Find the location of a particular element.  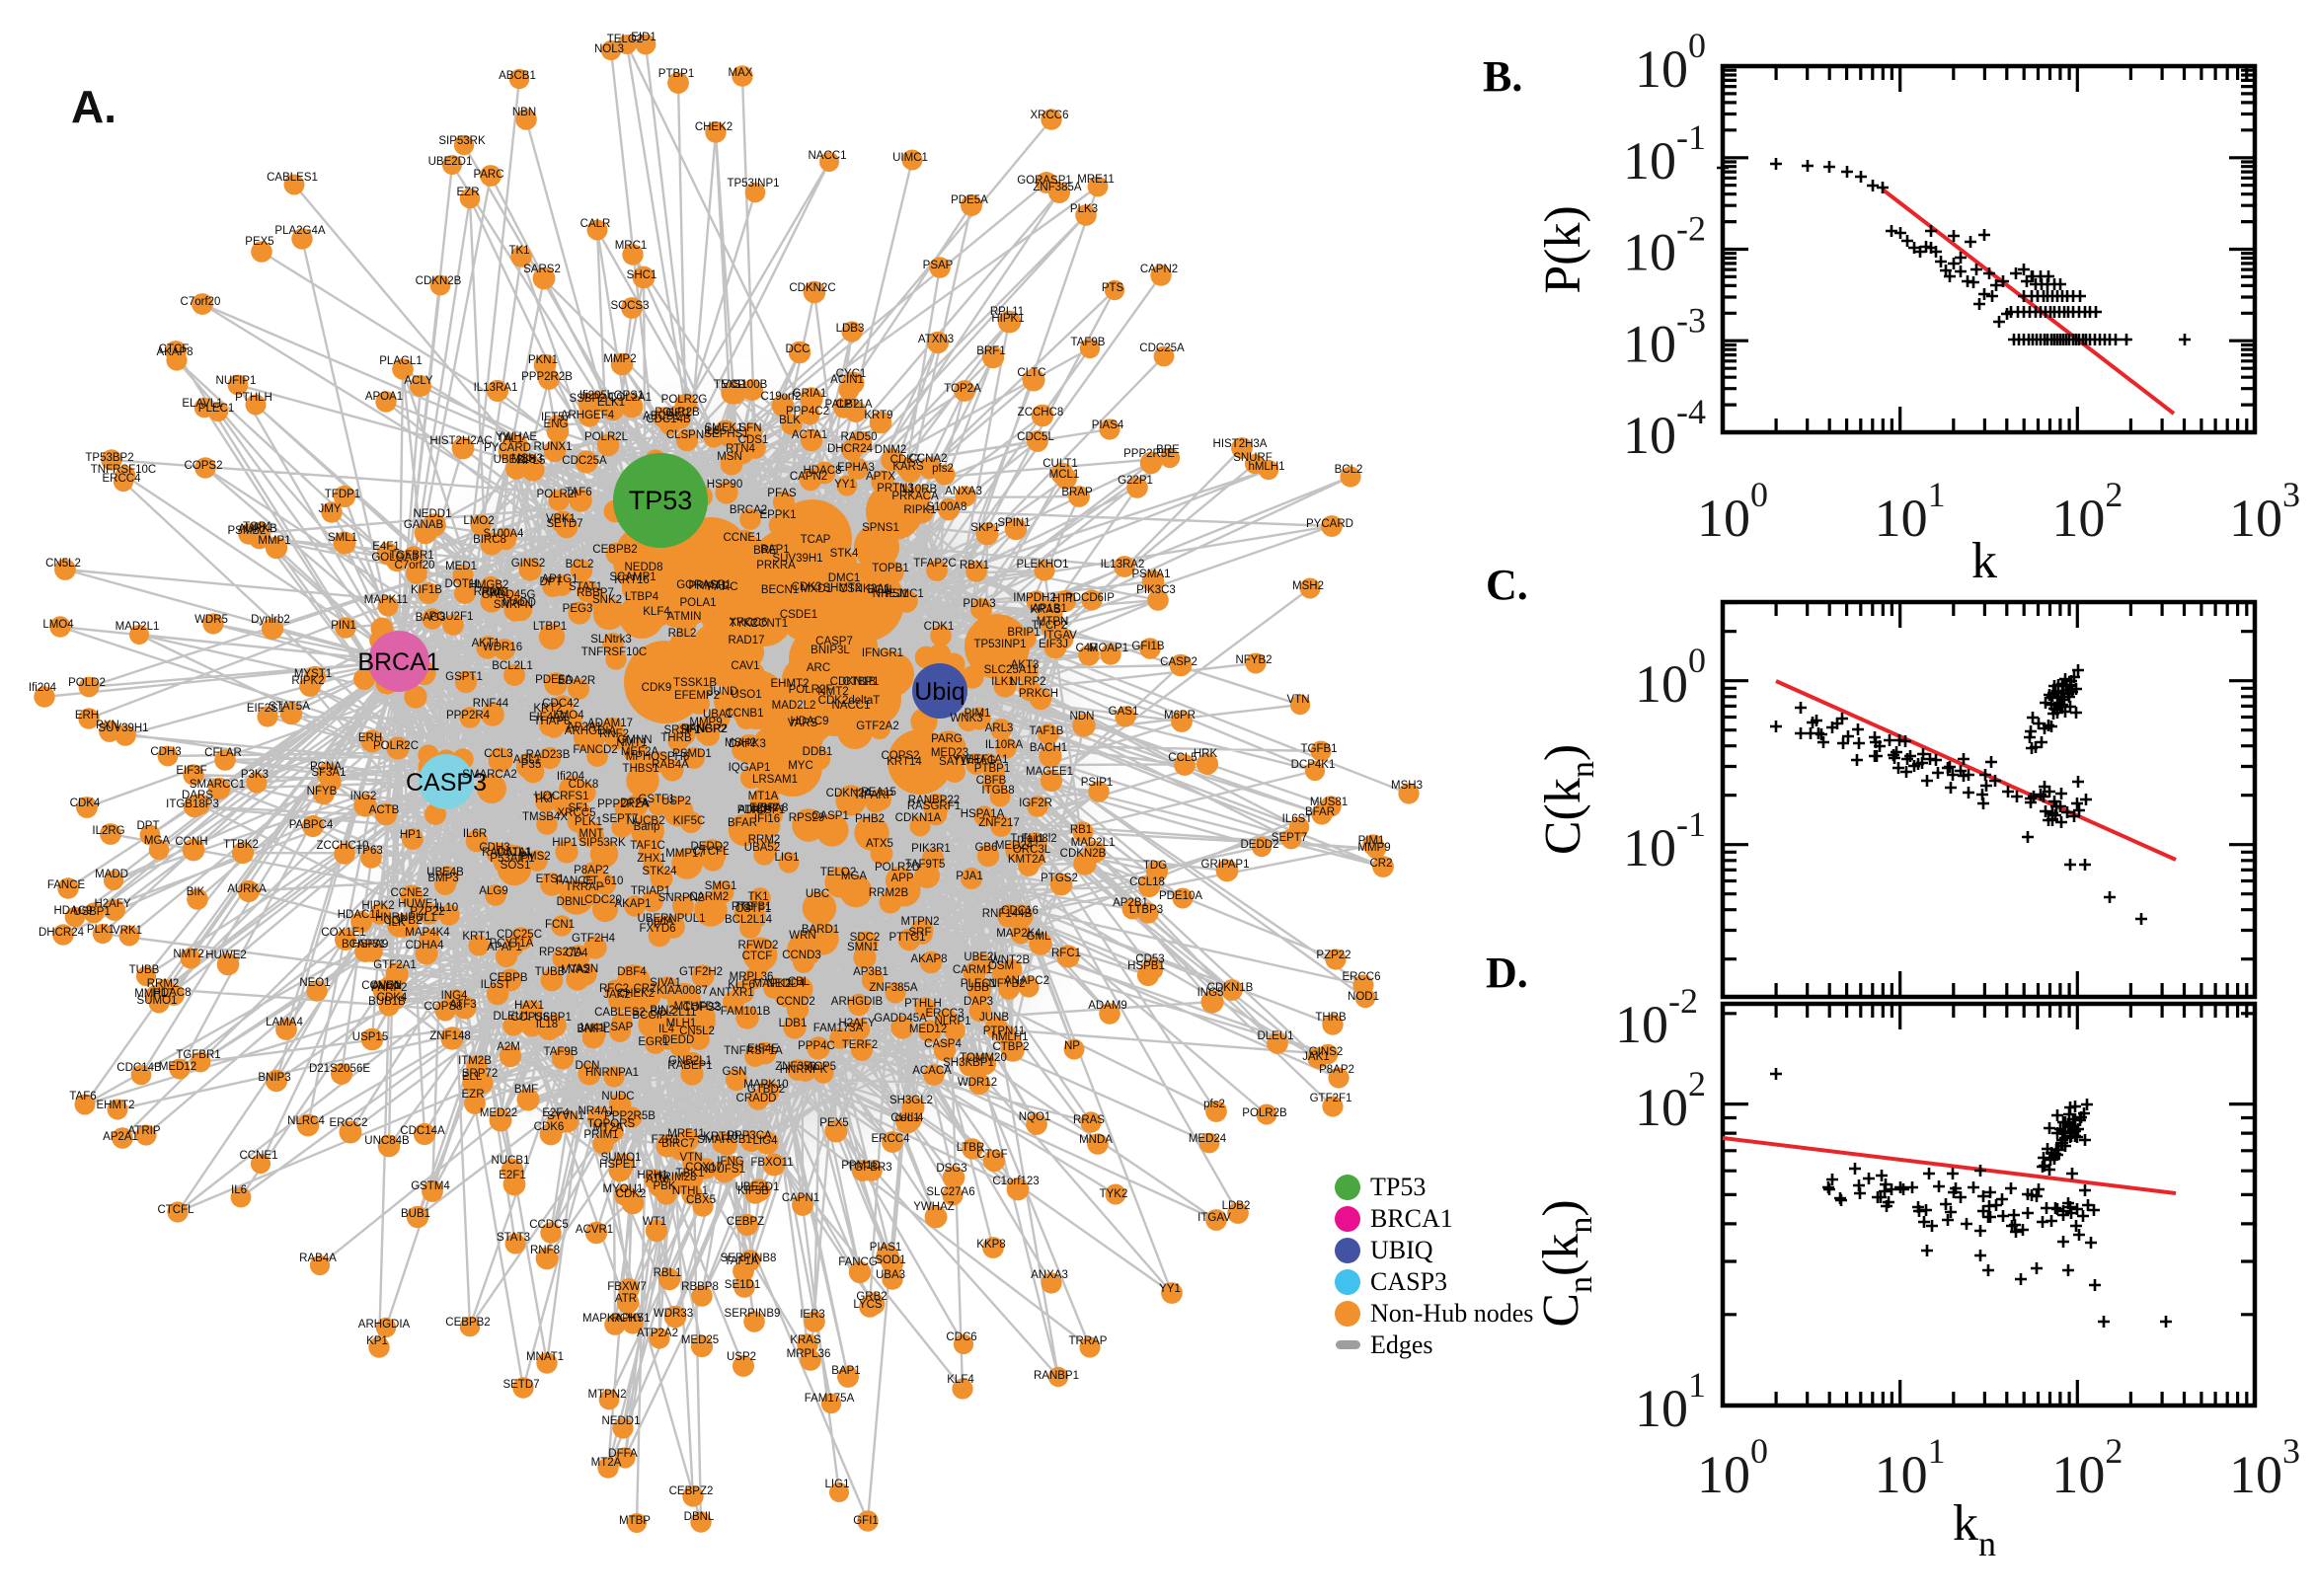

svg-text: S100A4 is located at coordinates (505, 534).